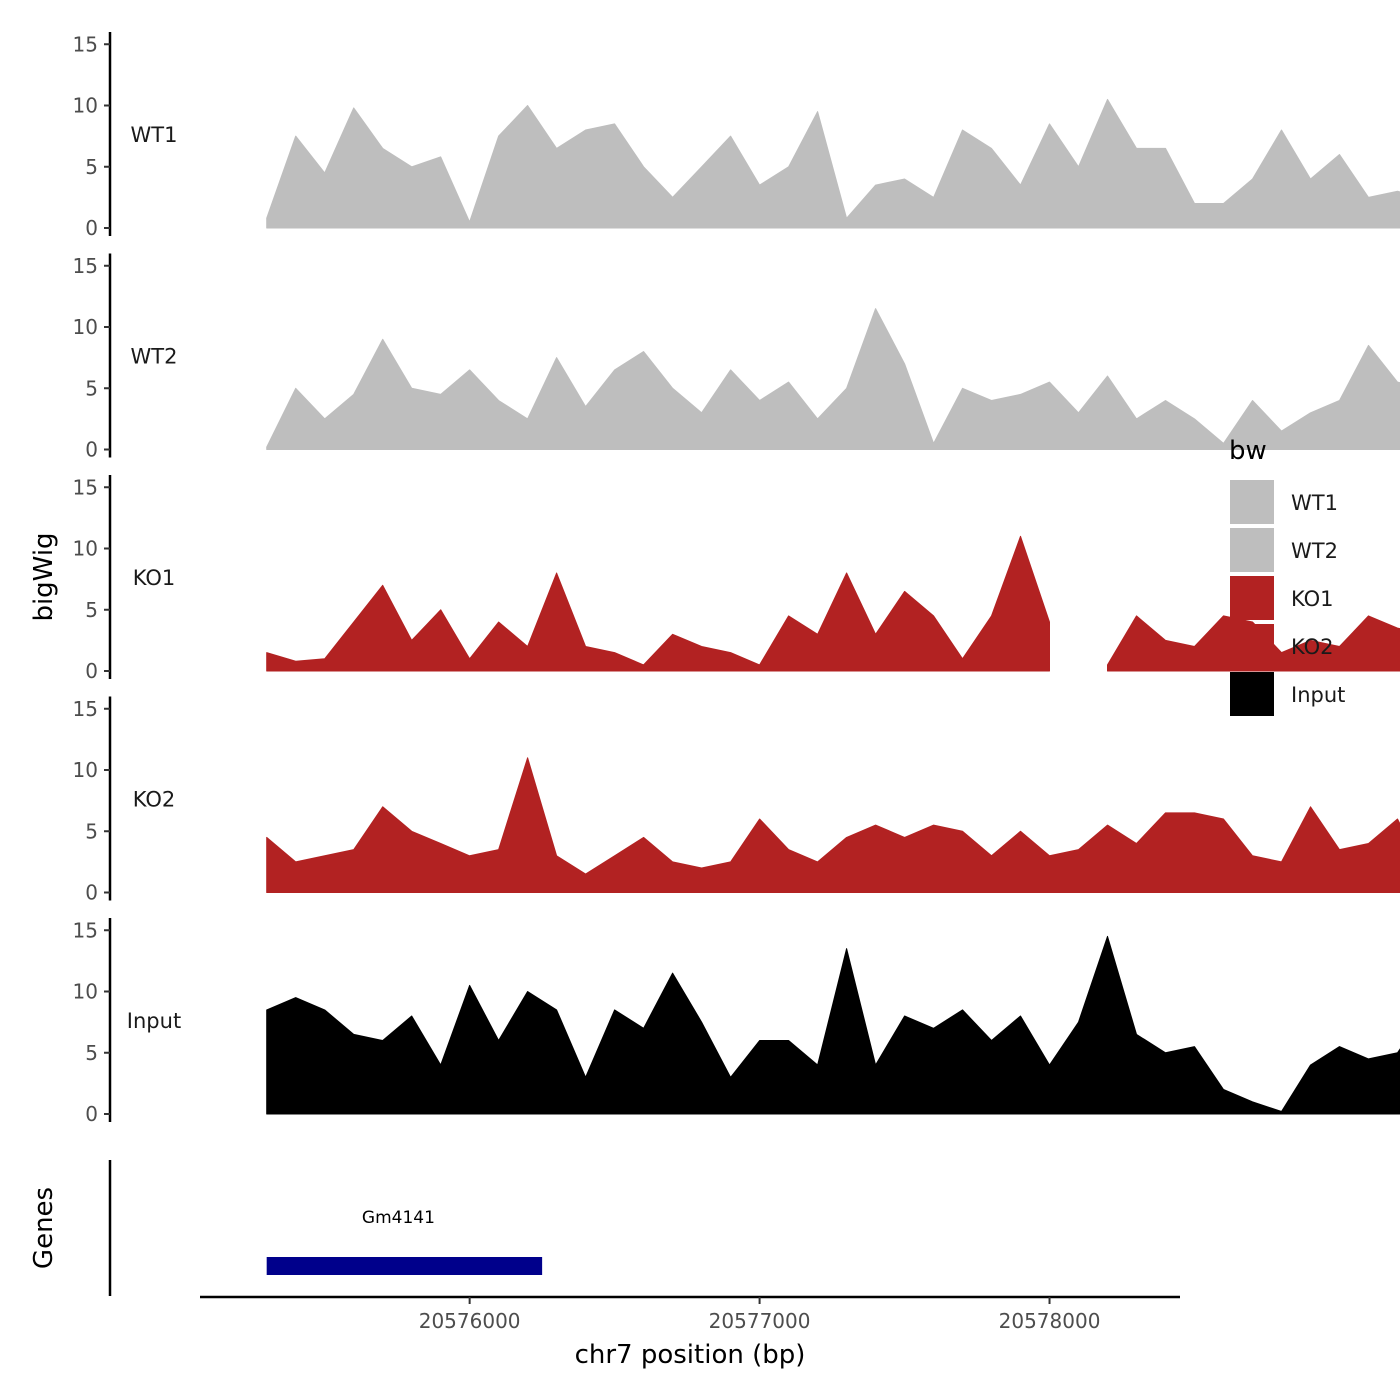 This screenshot has width=1400, height=1400. What do you see at coordinates (690, 1355) in the screenshot?
I see `x-axis-title: chr7 position (bp)` at bounding box center [690, 1355].